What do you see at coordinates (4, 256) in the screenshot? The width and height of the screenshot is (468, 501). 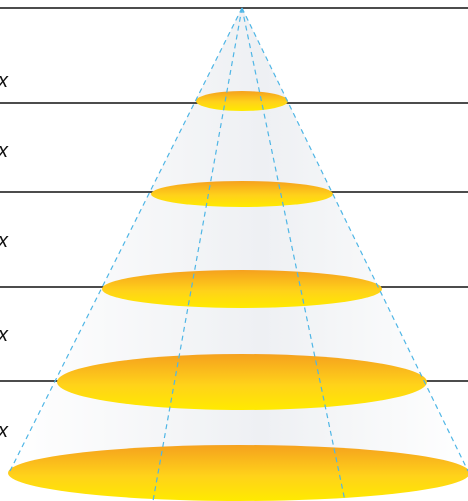 I see `row-labels: x x x x x` at bounding box center [4, 256].